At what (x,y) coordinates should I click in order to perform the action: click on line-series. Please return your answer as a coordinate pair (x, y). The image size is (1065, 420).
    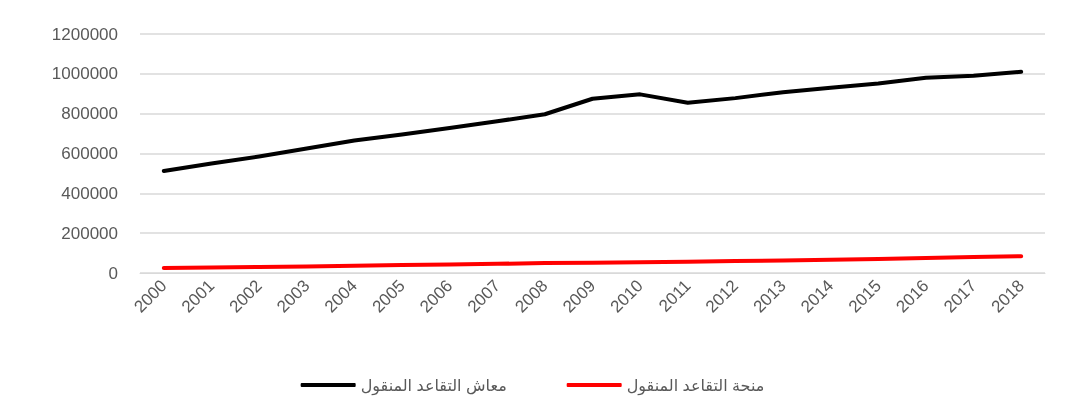
    Looking at the image, I should click on (592, 262).